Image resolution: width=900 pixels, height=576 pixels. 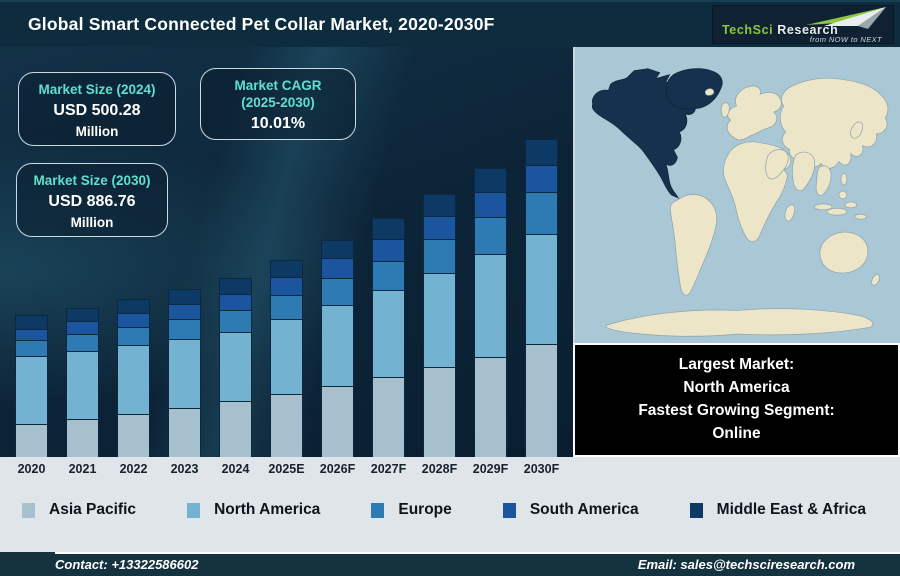 I want to click on bar-2029F, so click(x=490, y=312).